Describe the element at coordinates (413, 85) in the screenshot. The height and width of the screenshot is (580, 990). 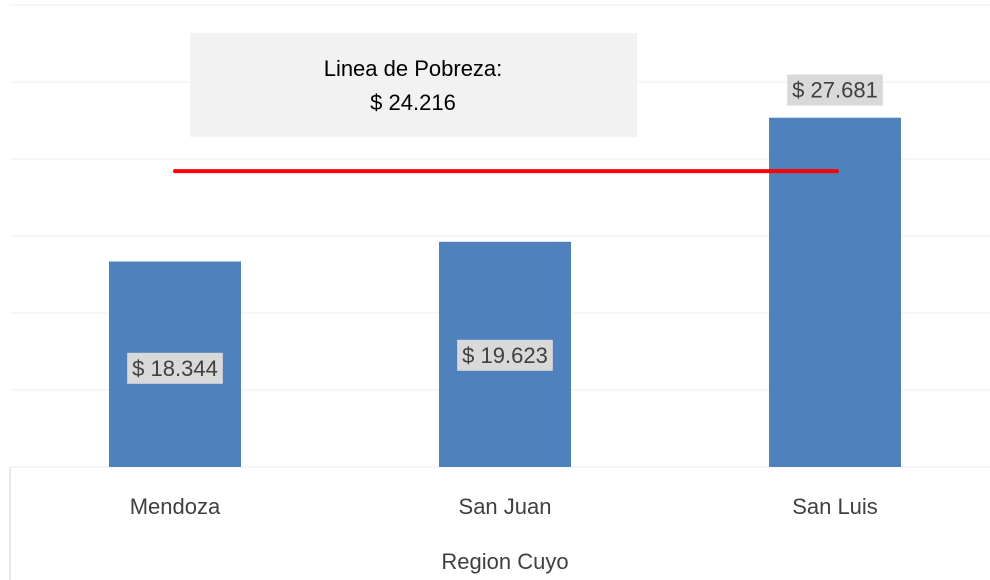
I see `annotation-box` at that location.